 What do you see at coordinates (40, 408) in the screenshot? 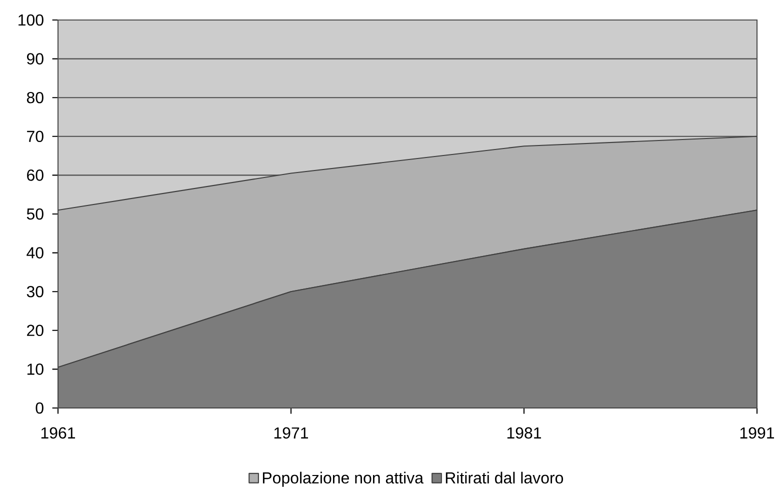
I see `y-tick-label: 0` at bounding box center [40, 408].